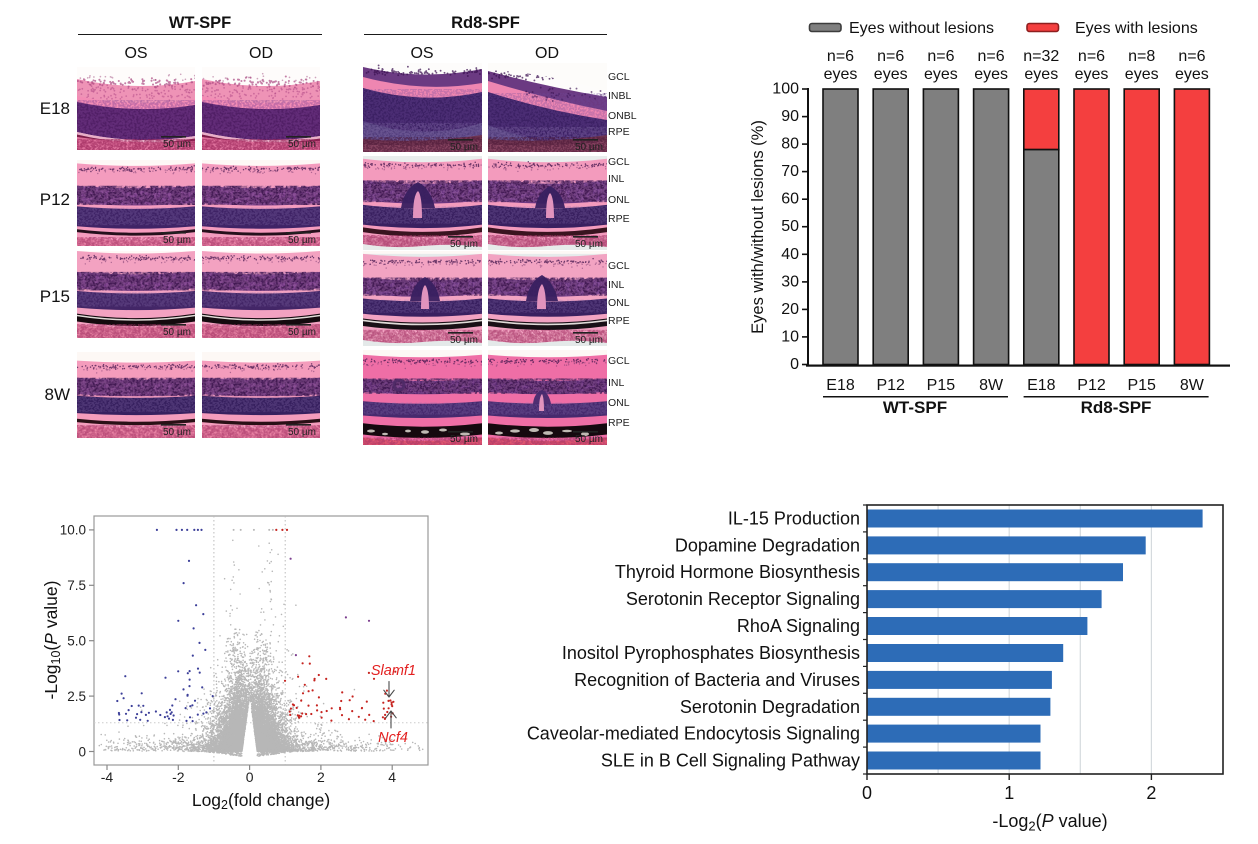  Describe the element at coordinates (798, 626) in the screenshot. I see `svg-text: RhoA Signaling` at that location.